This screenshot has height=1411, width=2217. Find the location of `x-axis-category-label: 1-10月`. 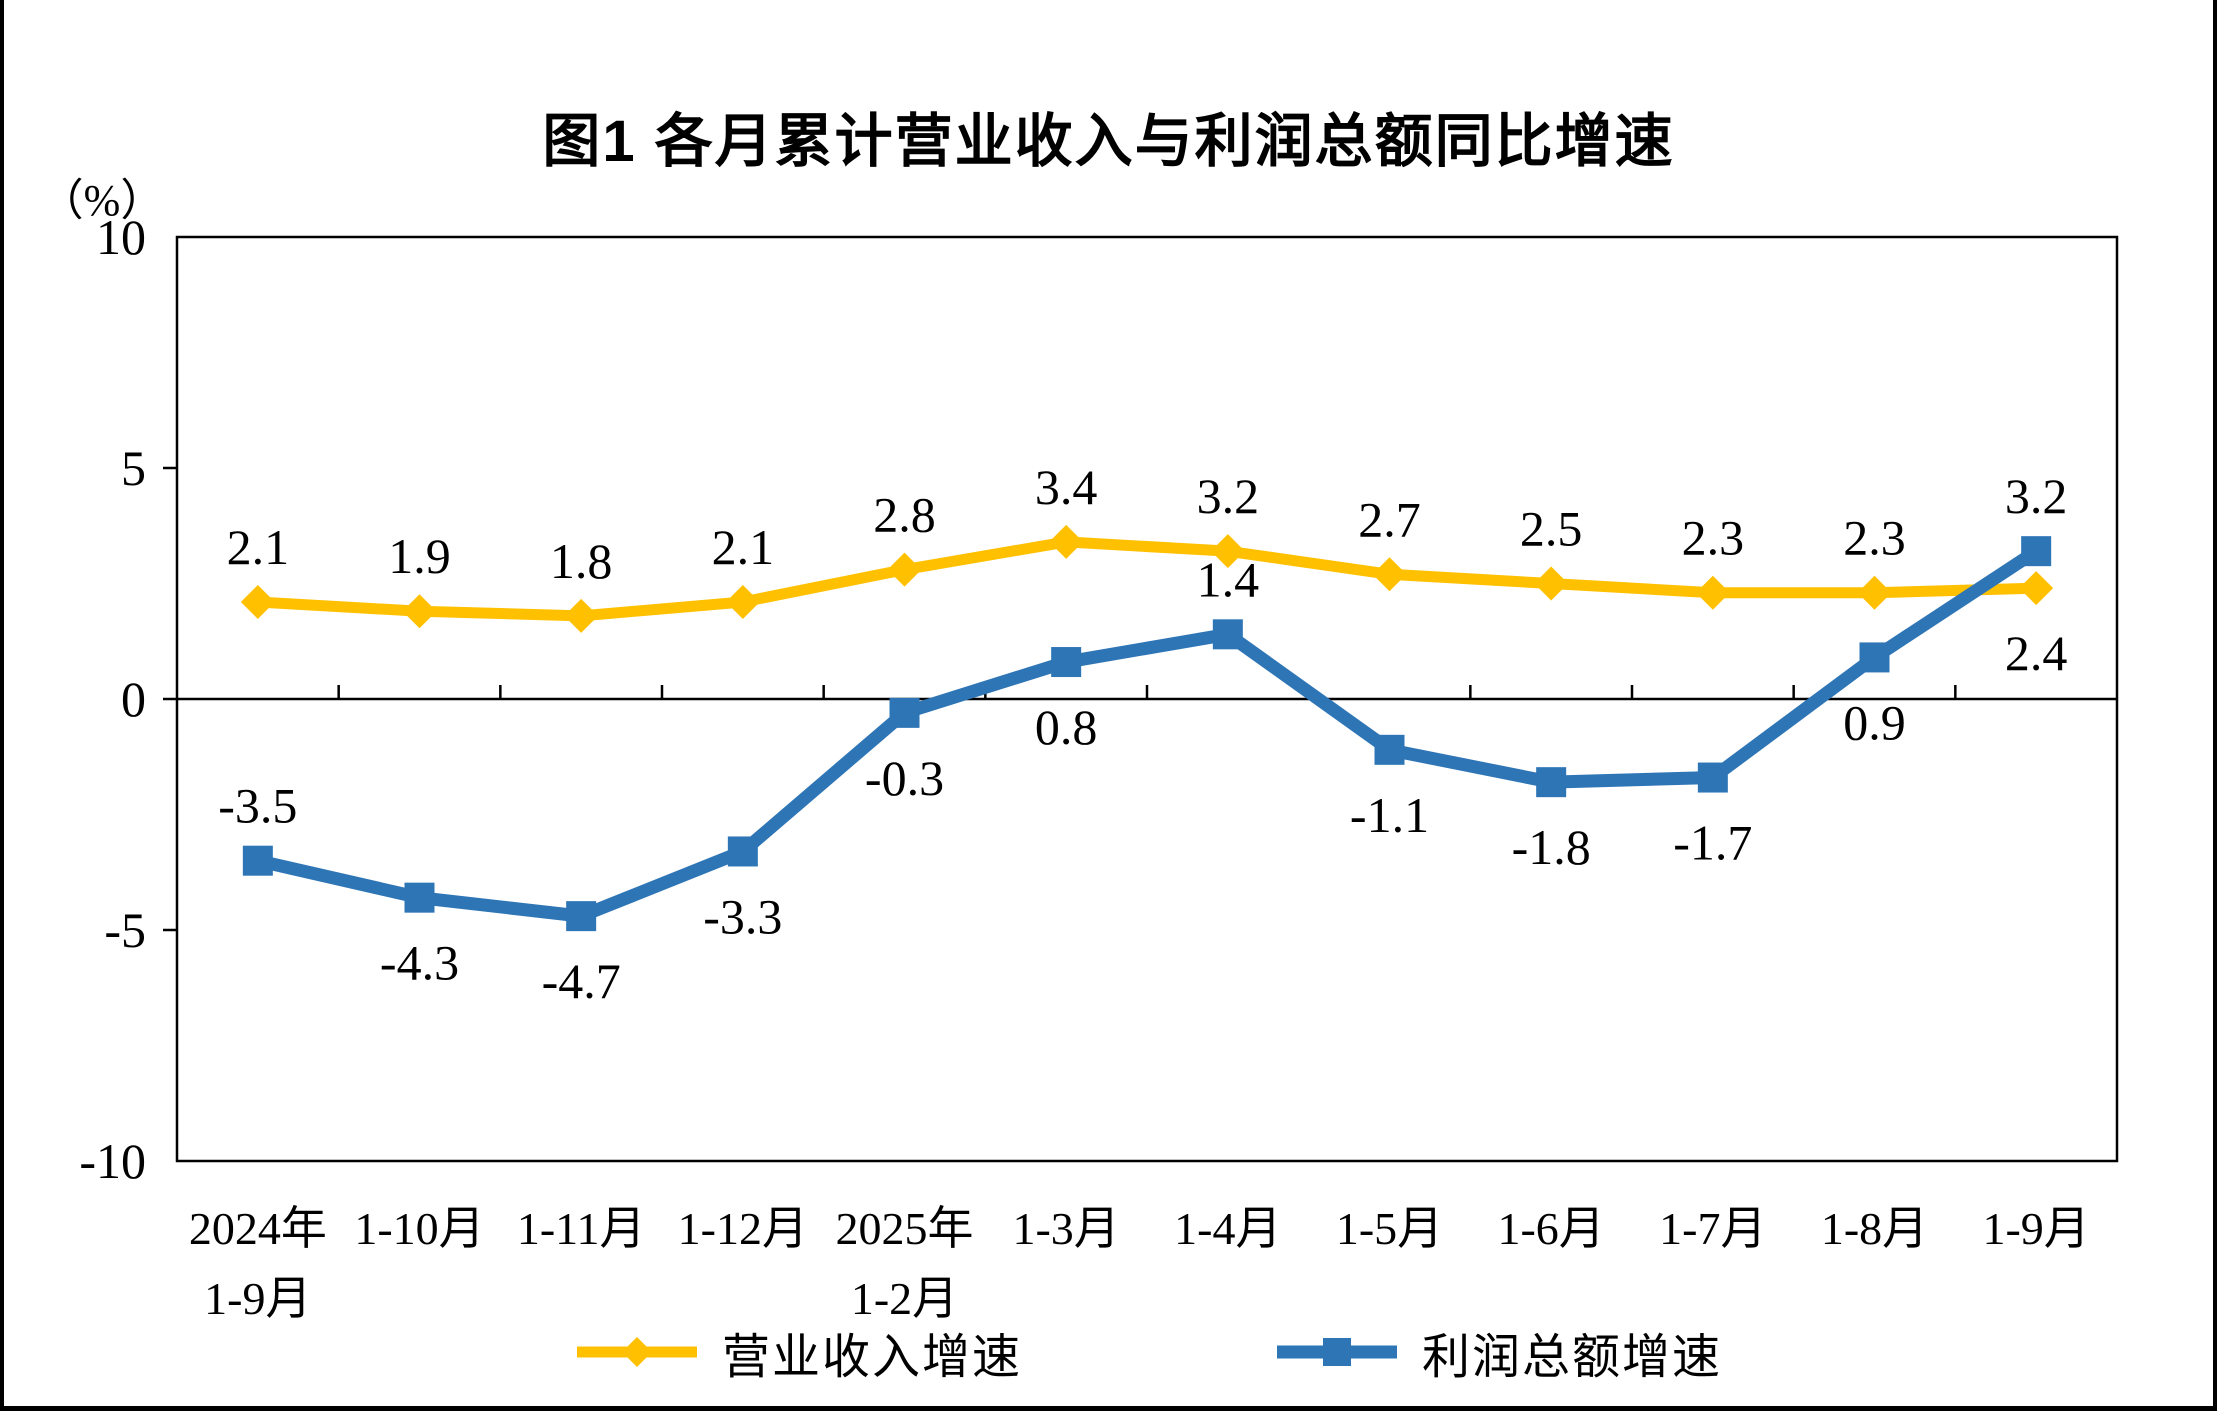

x-axis-category-label: 1-10月 is located at coordinates (419, 1228).